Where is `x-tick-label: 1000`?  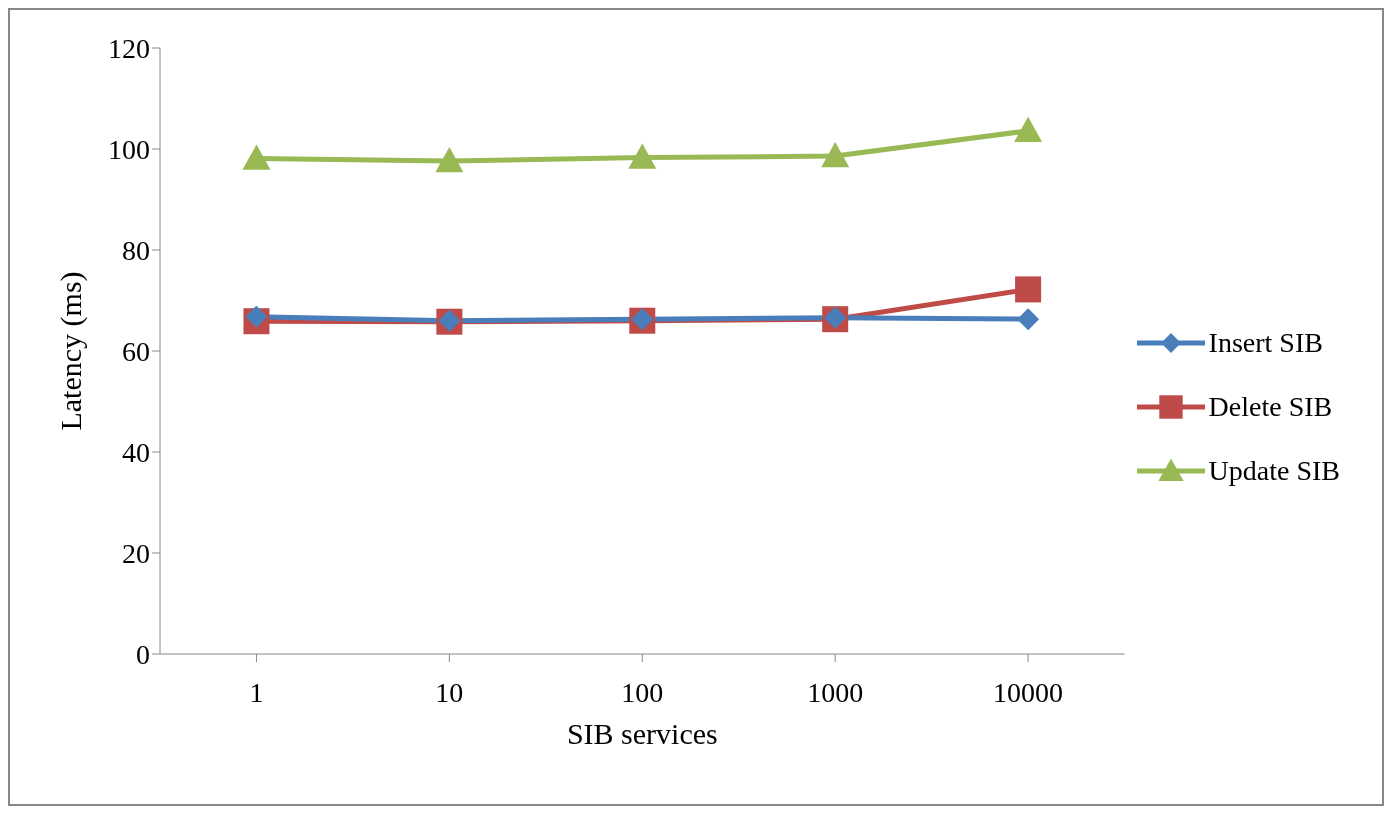
x-tick-label: 1000 is located at coordinates (835, 692).